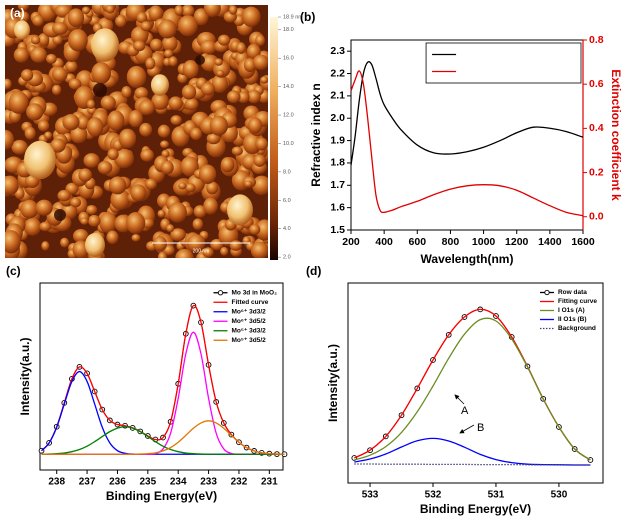 Image resolution: width=625 pixels, height=525 pixels. What do you see at coordinates (550, 242) in the screenshot?
I see `x-tick-label: 1400` at bounding box center [550, 242].